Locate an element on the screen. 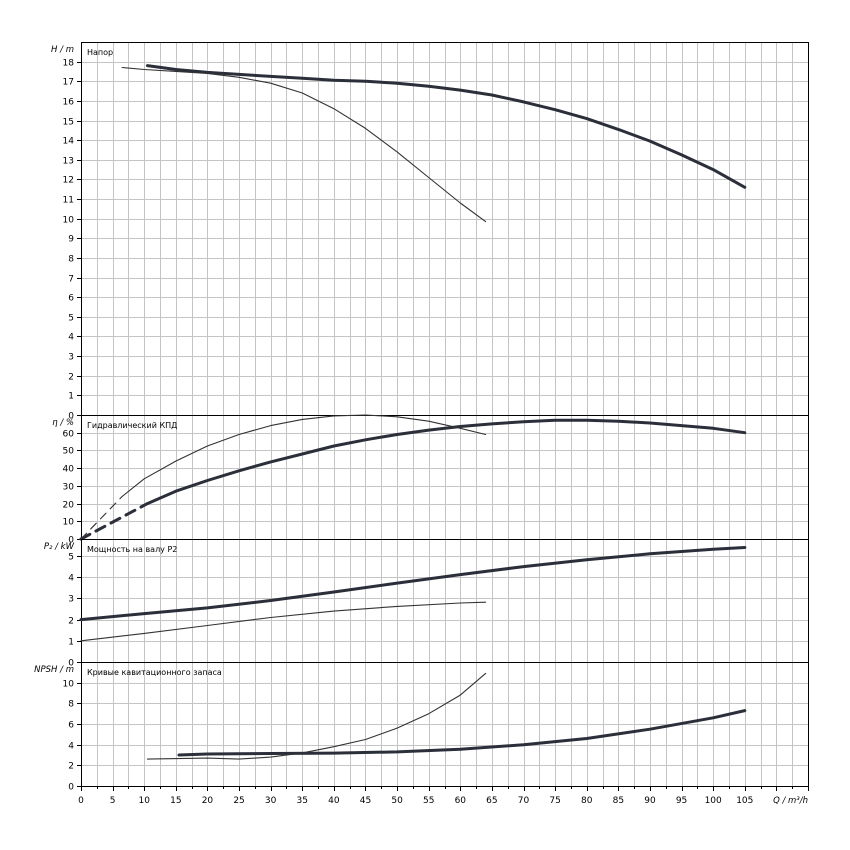  y-tick-label: 17 is located at coordinates (68, 83).